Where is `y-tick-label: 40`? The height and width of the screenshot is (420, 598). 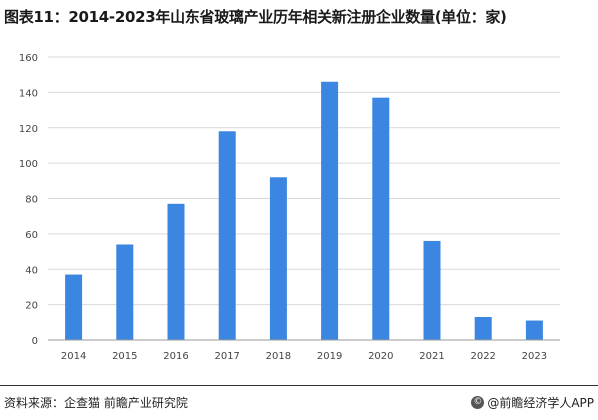 y-tick-label: 40 is located at coordinates (31, 270).